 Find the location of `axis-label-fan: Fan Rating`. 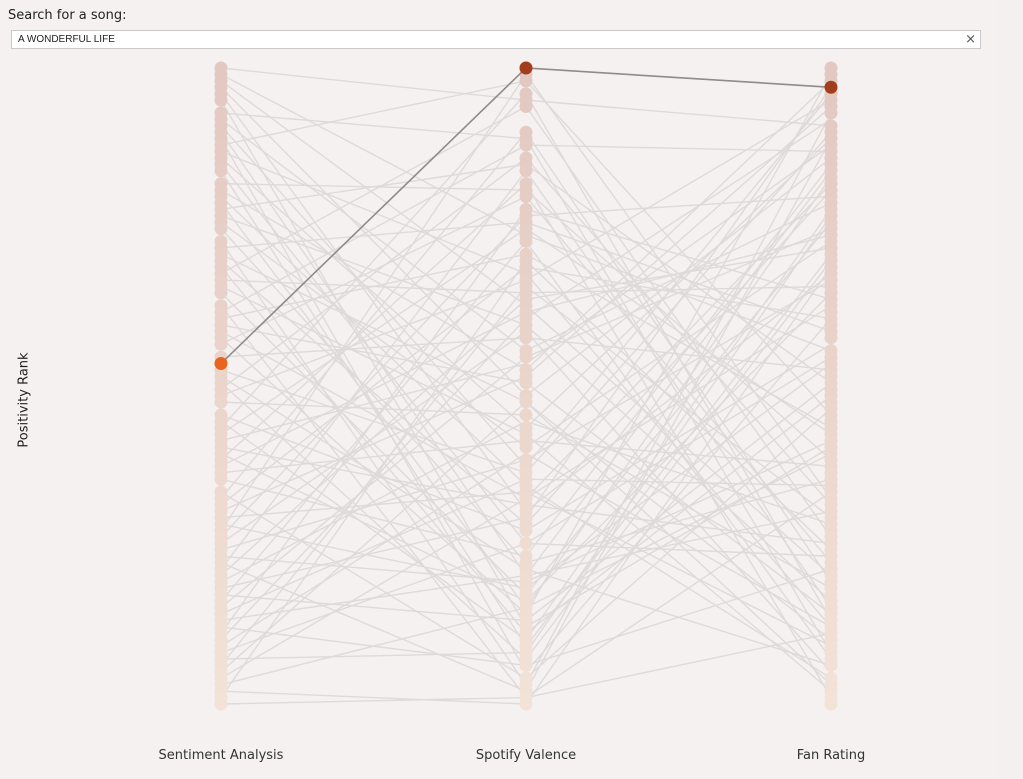

axis-label-fan: Fan Rating is located at coordinates (831, 755).